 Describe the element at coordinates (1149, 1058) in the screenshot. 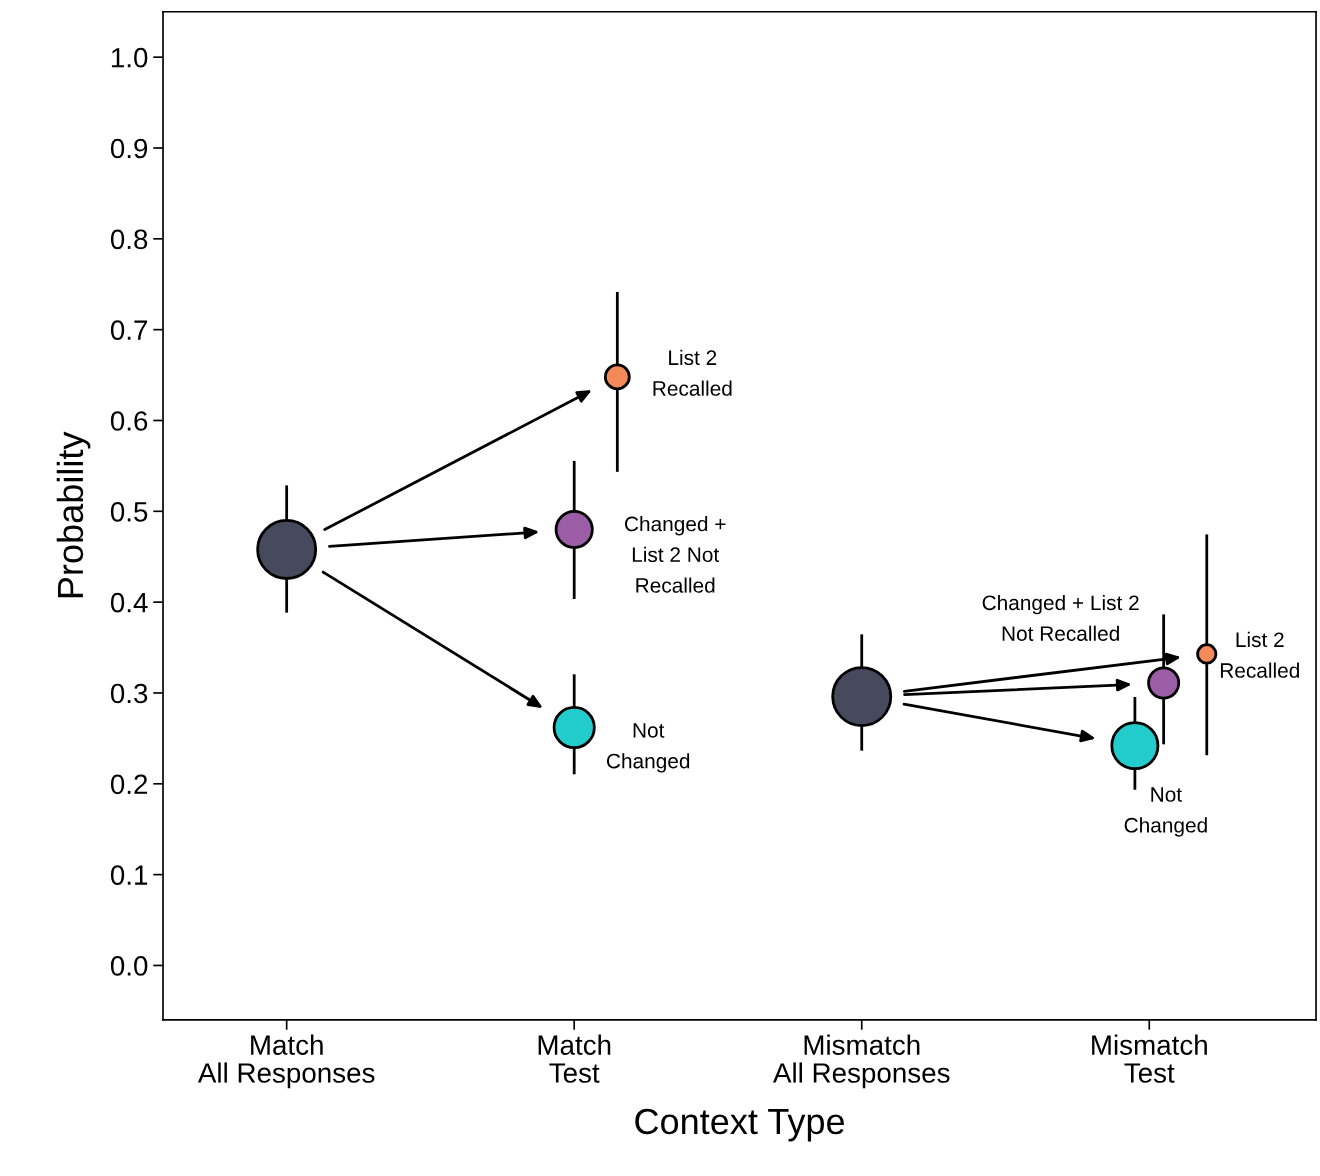

I see `x-tick-label: Mismatch Test` at that location.